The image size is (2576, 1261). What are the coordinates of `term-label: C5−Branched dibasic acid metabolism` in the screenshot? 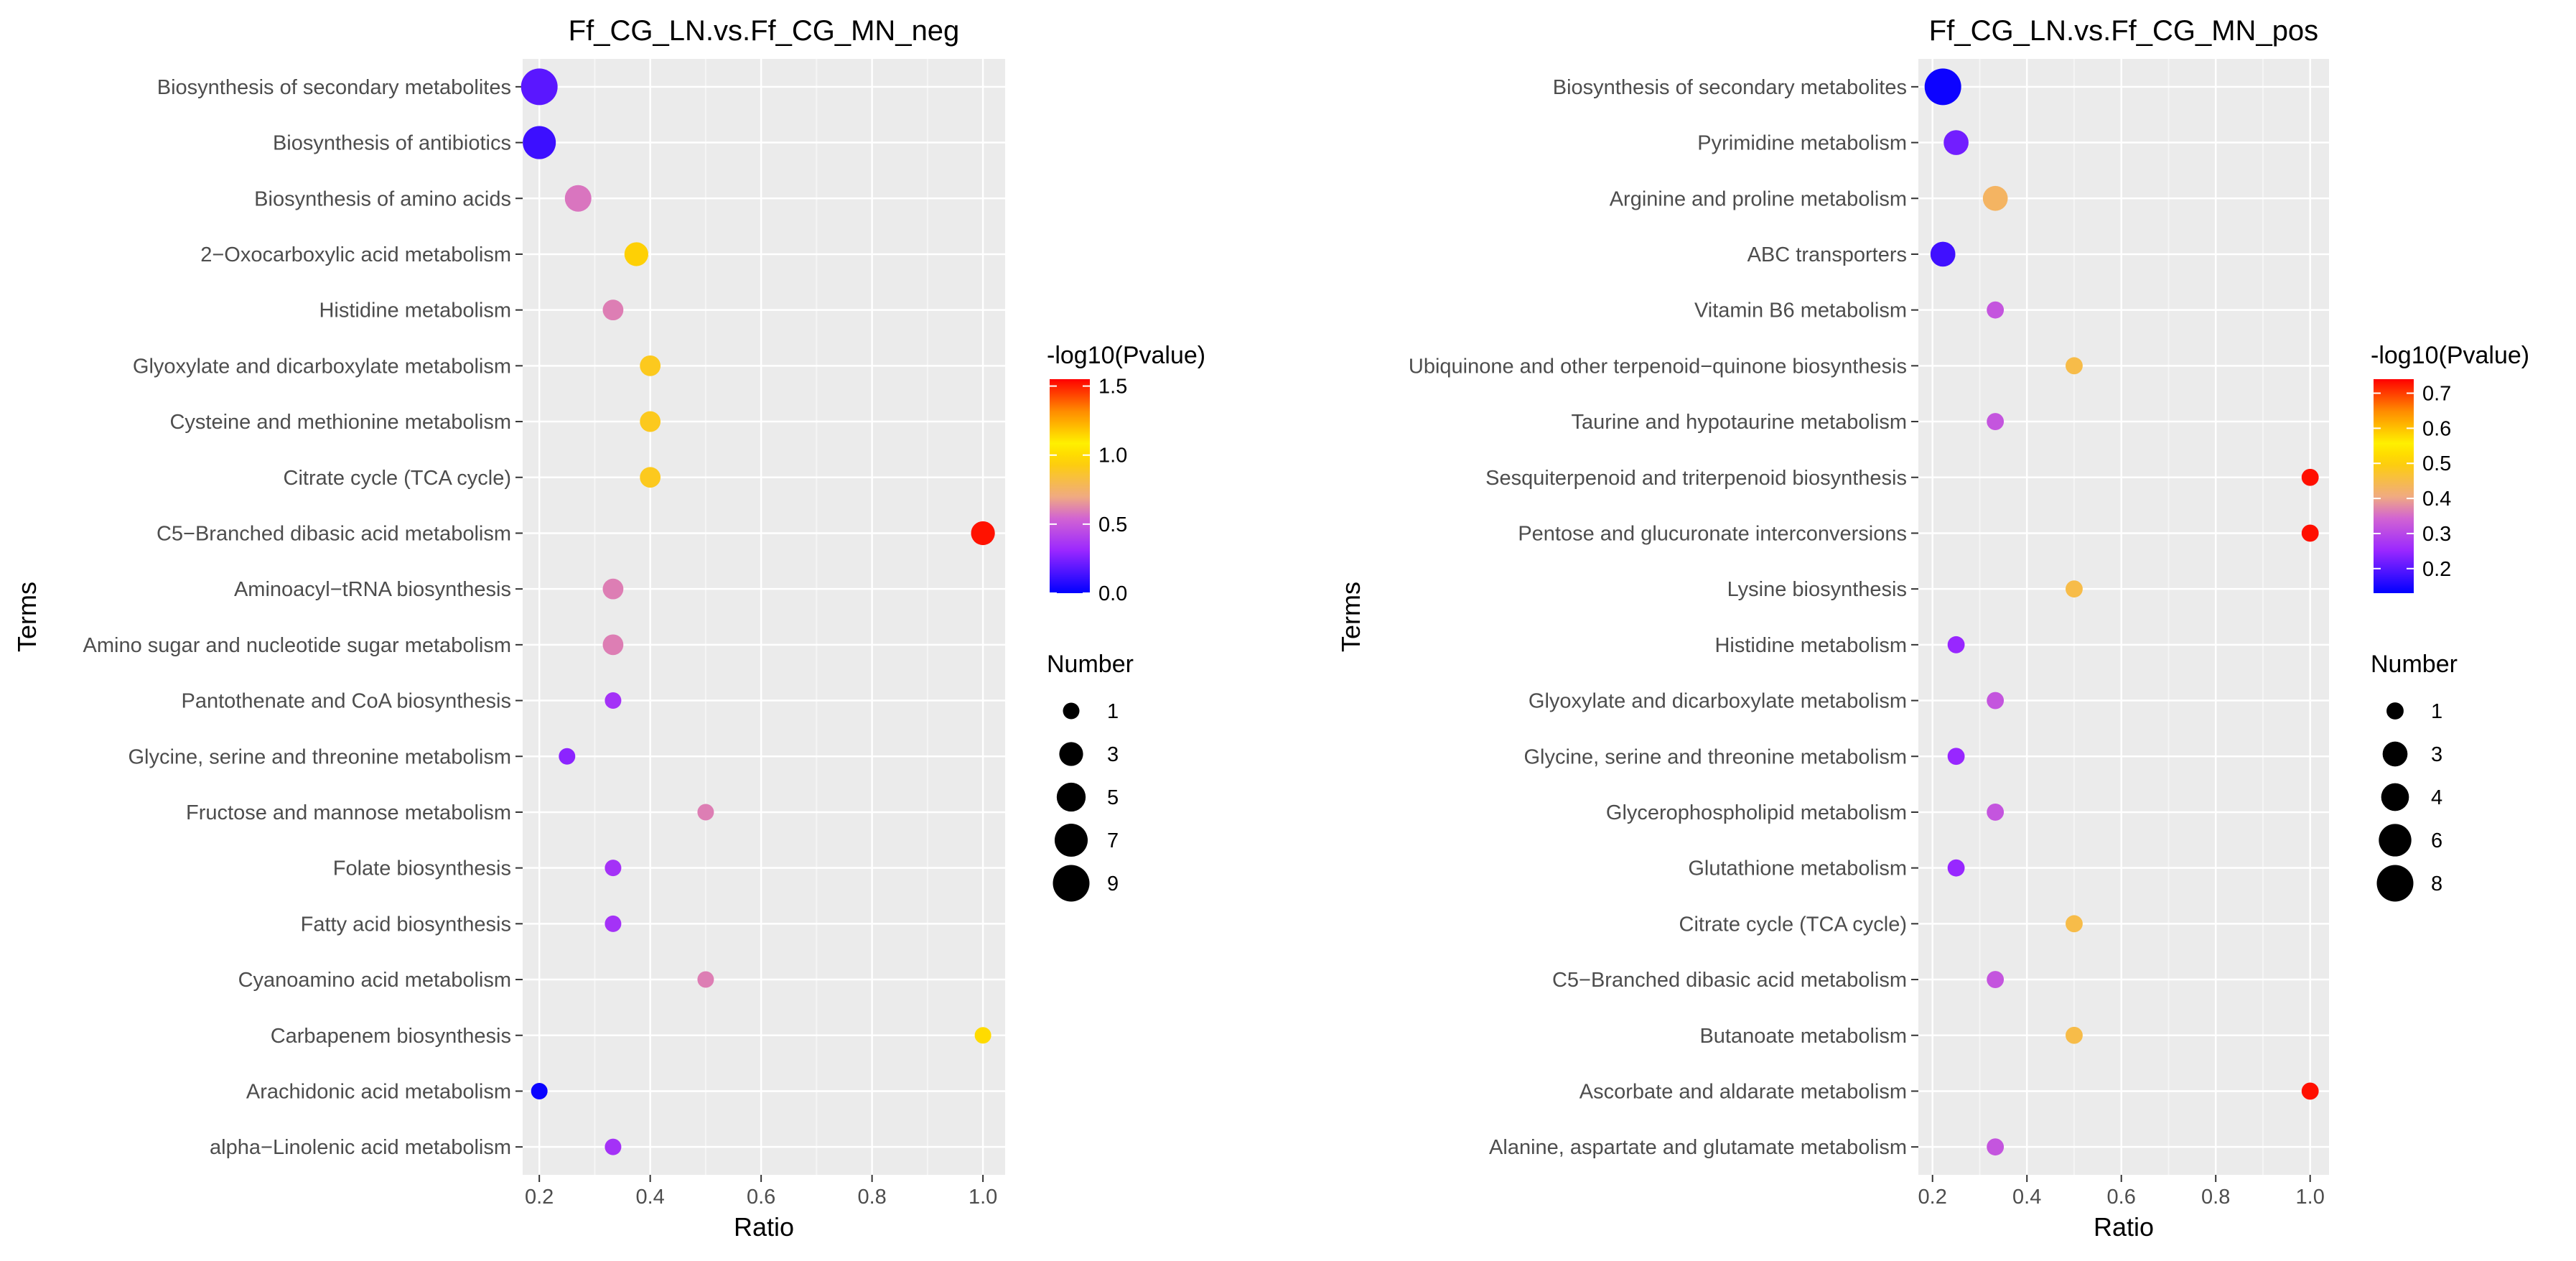 It's located at (334, 533).